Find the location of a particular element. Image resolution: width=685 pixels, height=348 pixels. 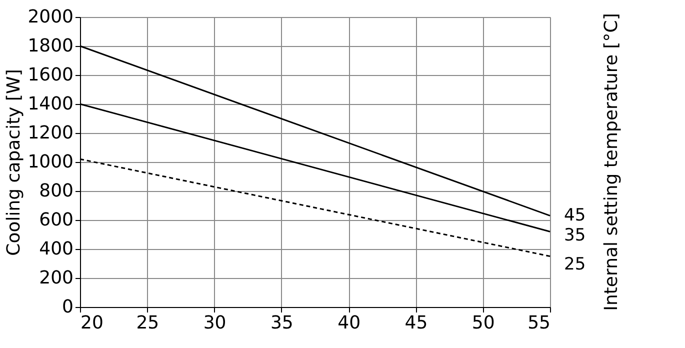

y-tick-label: 200 is located at coordinates (56, 278).